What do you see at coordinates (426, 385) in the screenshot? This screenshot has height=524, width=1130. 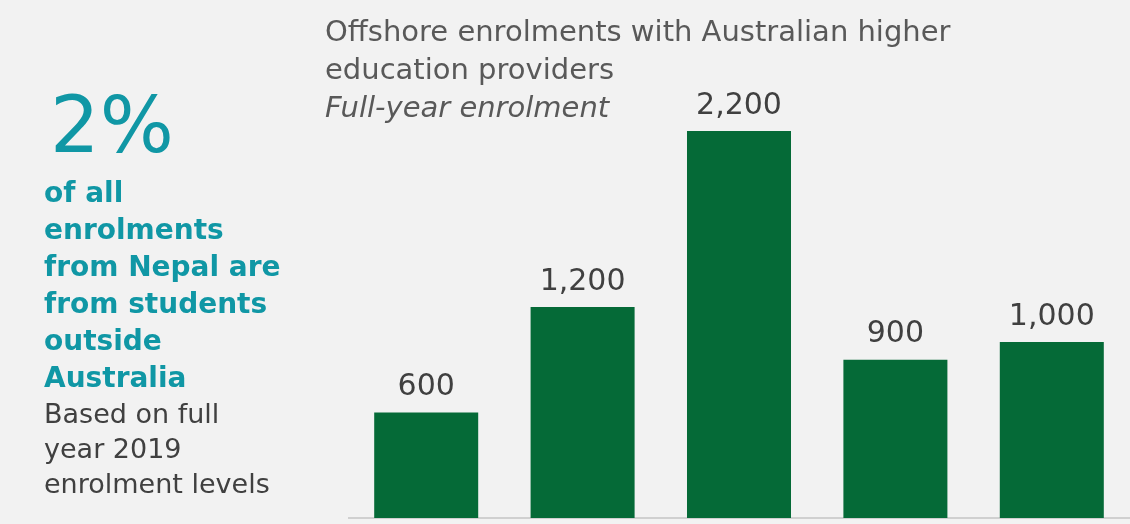 I see `data-label: 600` at bounding box center [426, 385].